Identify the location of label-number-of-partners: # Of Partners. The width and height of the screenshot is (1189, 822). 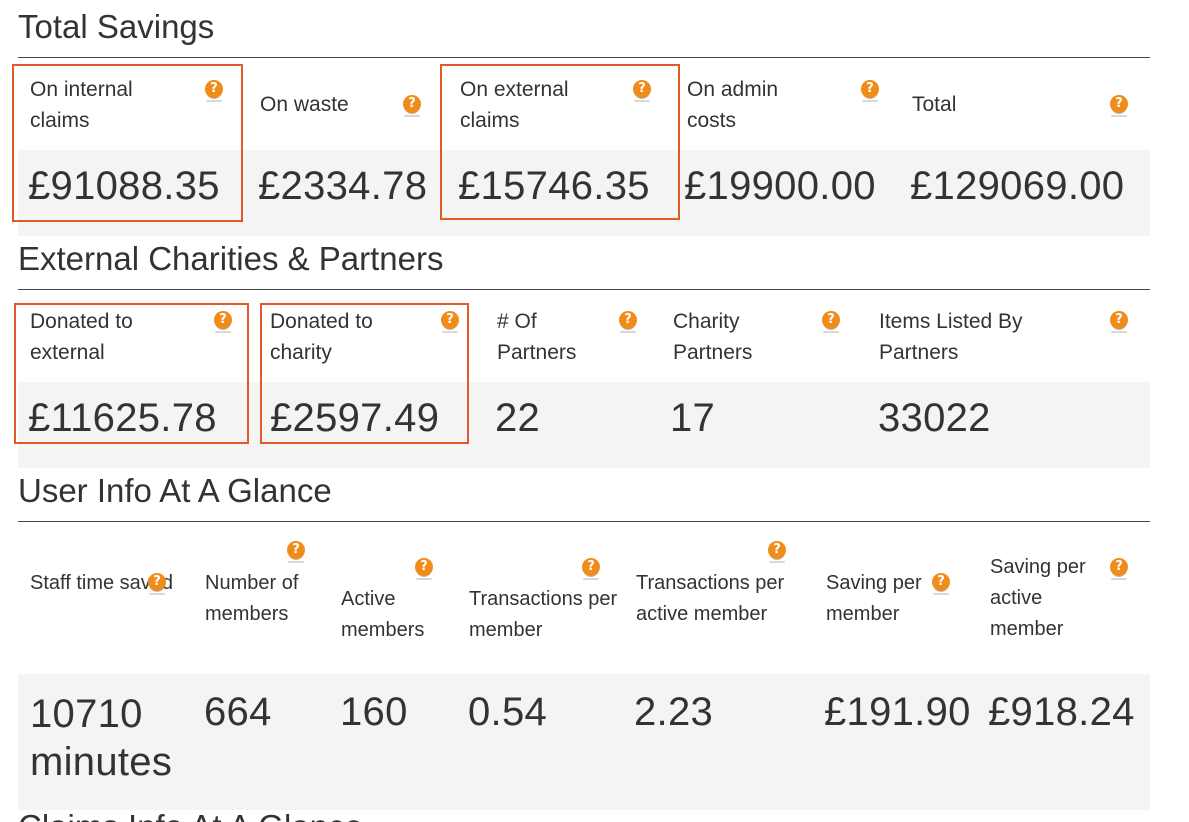
(537, 337).